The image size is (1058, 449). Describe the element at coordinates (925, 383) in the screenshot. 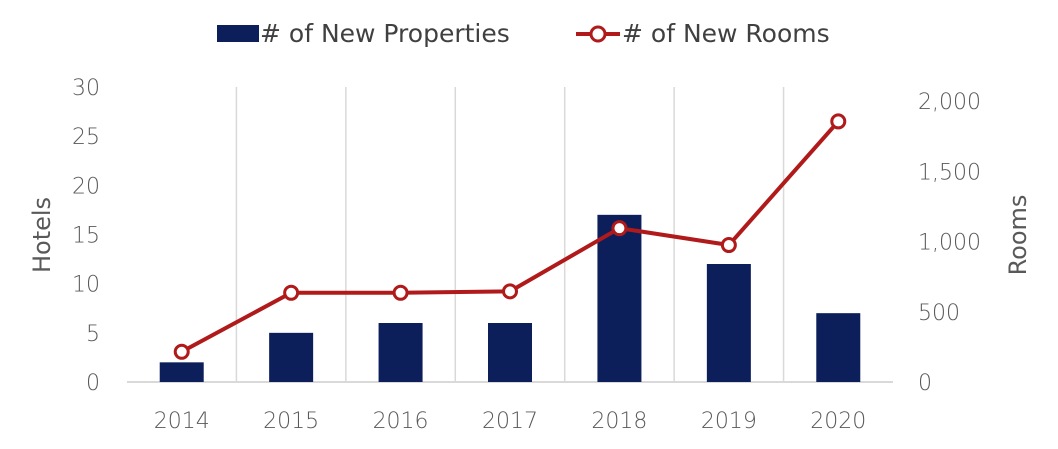

I see `y2-tick-label: 0` at that location.